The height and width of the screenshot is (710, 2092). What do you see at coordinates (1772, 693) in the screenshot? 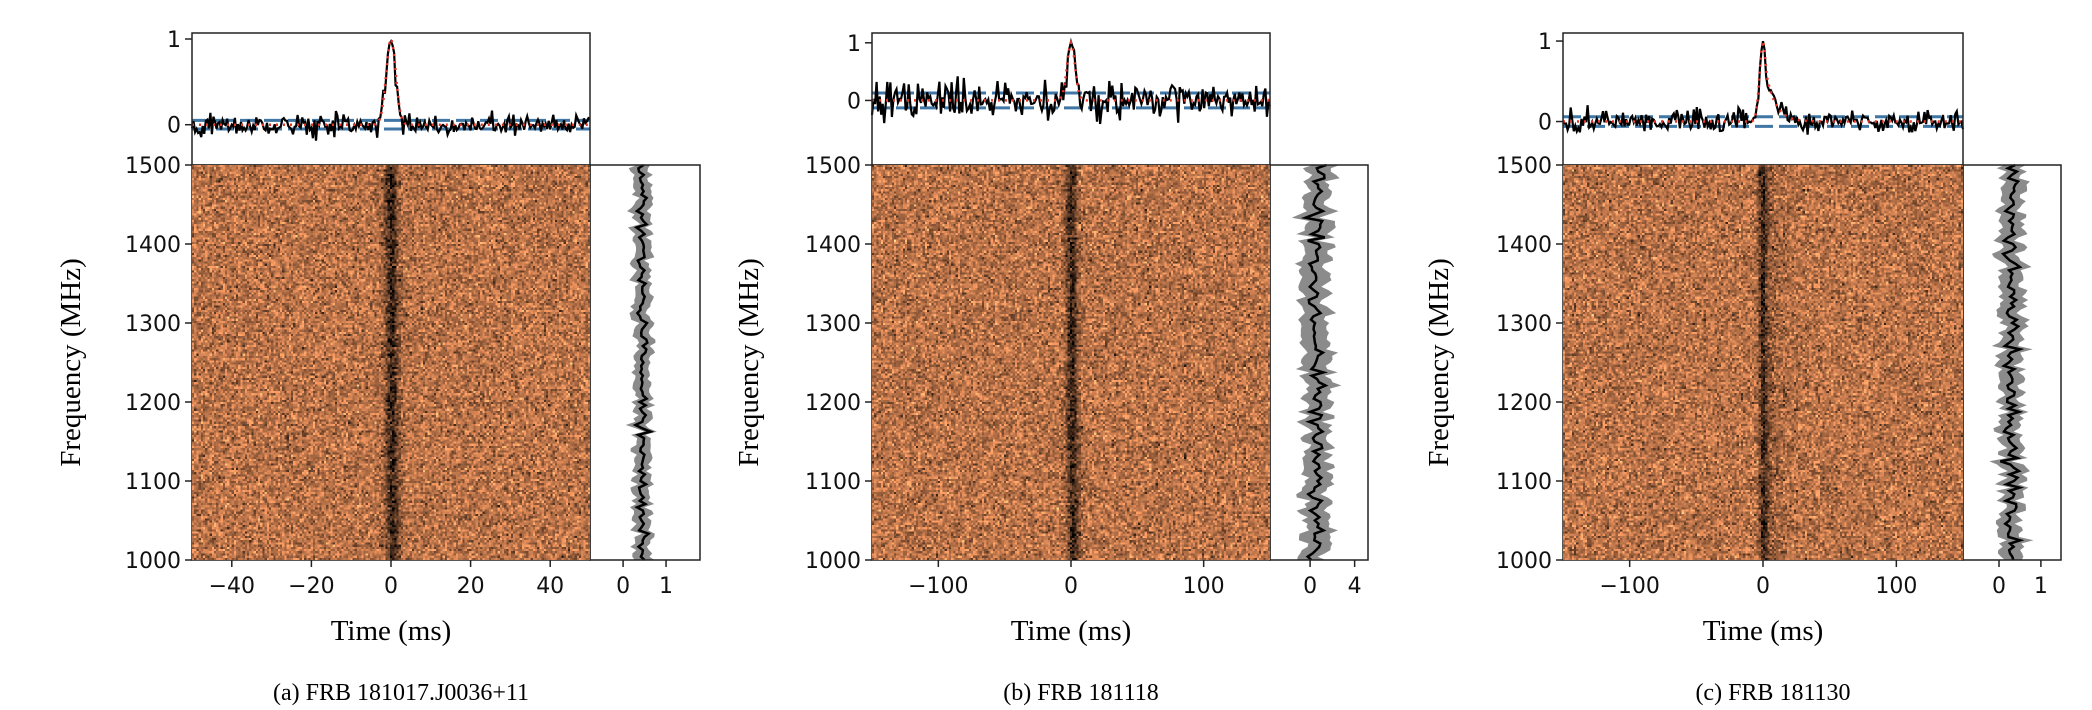
I see `subfigure-caption: (c) FRB 181130` at bounding box center [1772, 693].